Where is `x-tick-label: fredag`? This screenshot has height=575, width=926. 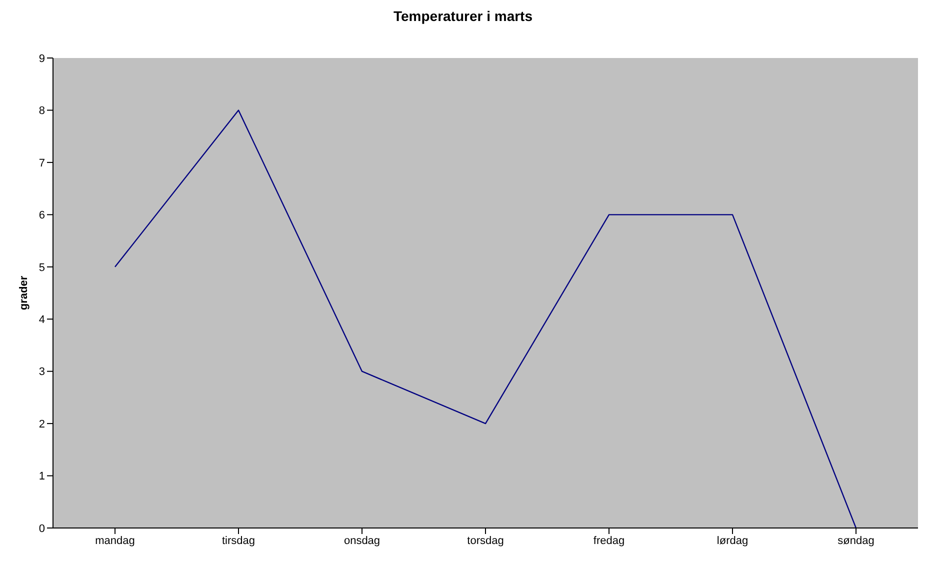 x-tick-label: fredag is located at coordinates (609, 540).